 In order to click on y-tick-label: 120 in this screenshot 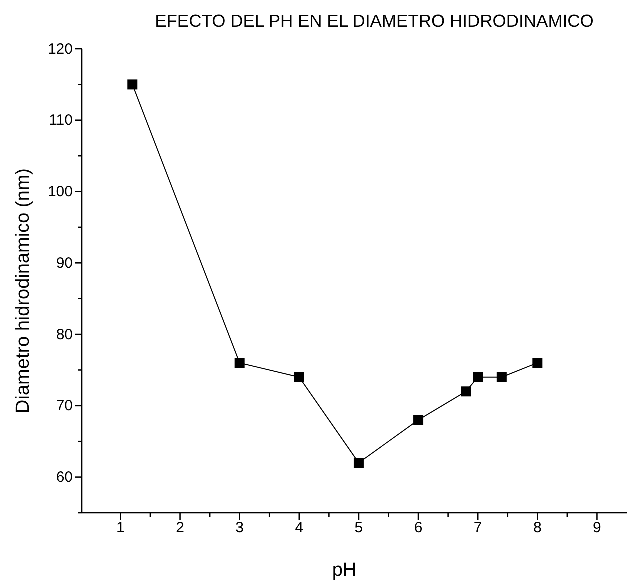, I will do `click(60, 49)`.